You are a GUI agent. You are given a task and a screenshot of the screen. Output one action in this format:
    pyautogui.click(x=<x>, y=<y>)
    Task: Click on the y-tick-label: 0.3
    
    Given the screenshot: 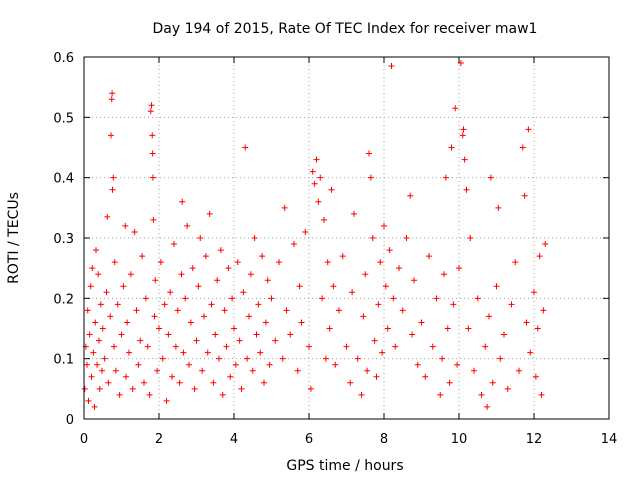 What is the action you would take?
    pyautogui.click(x=63, y=239)
    